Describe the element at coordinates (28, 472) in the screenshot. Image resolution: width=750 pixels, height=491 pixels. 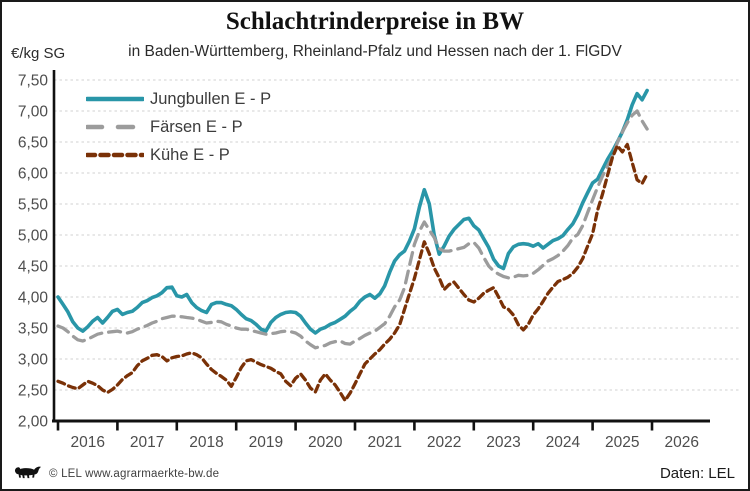
I see `bw-lion-logo-icon` at that location.